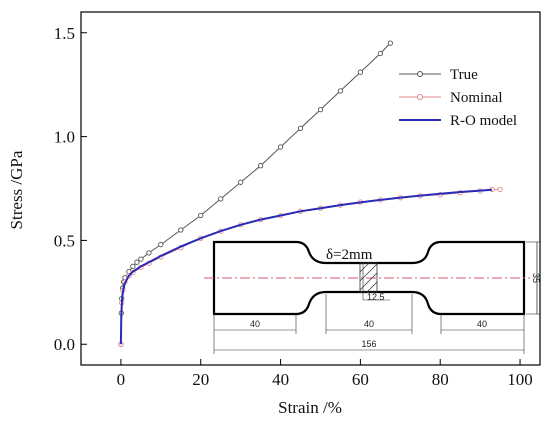 The image size is (547, 423). Describe the element at coordinates (368, 277) in the screenshot. I see `gauge-hatch-region` at that location.